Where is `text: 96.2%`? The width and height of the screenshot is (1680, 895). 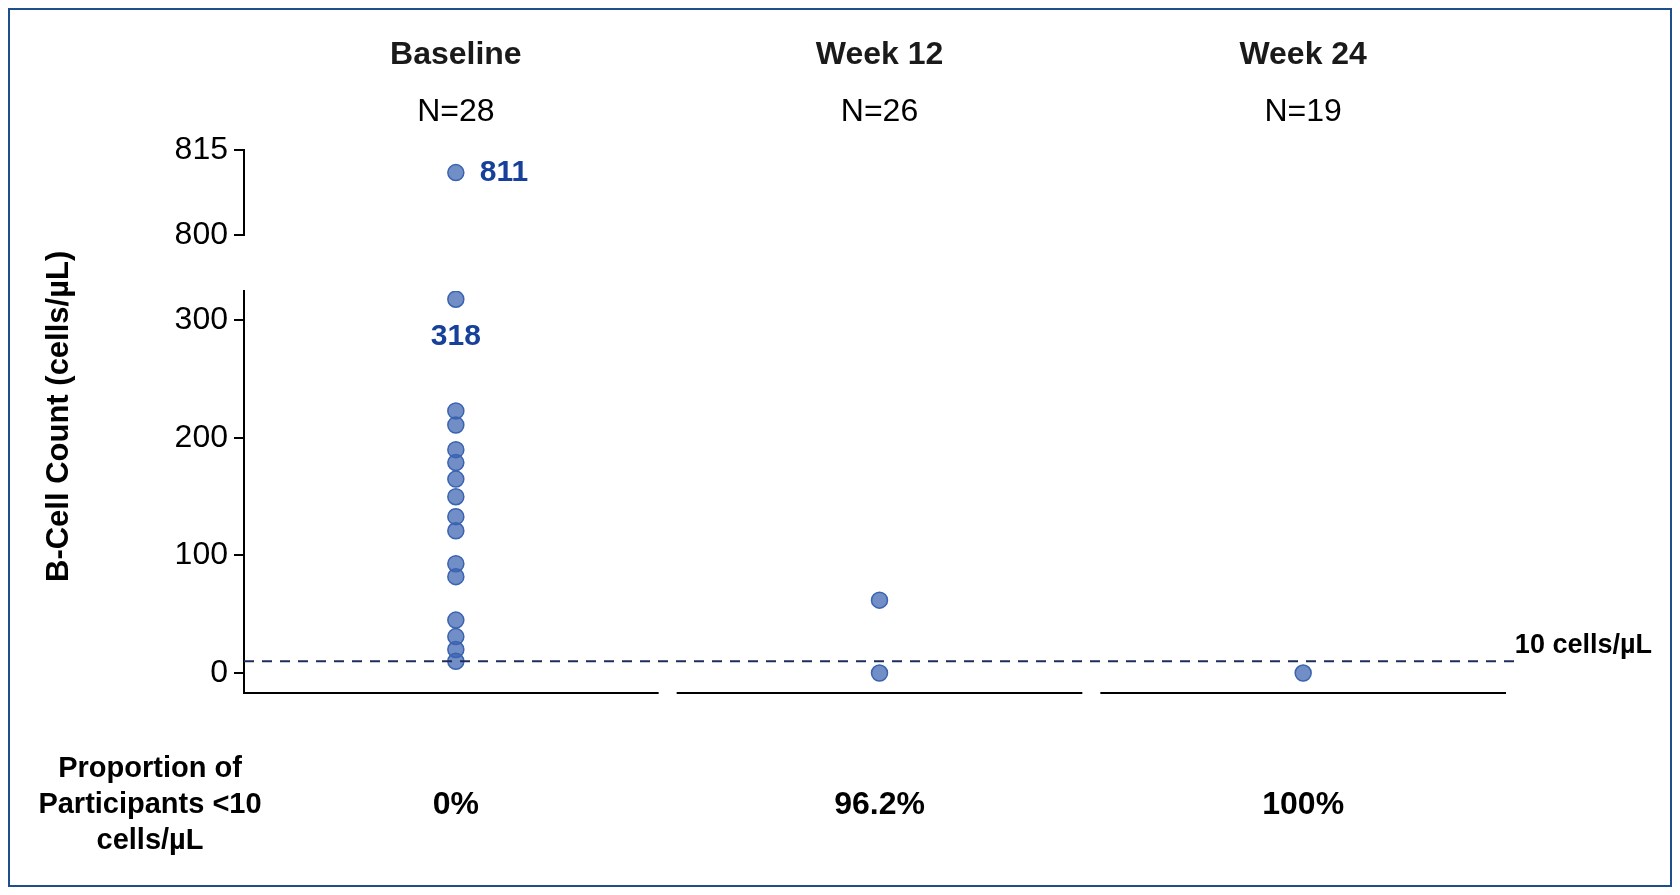
text: 96.2% is located at coordinates (879, 802).